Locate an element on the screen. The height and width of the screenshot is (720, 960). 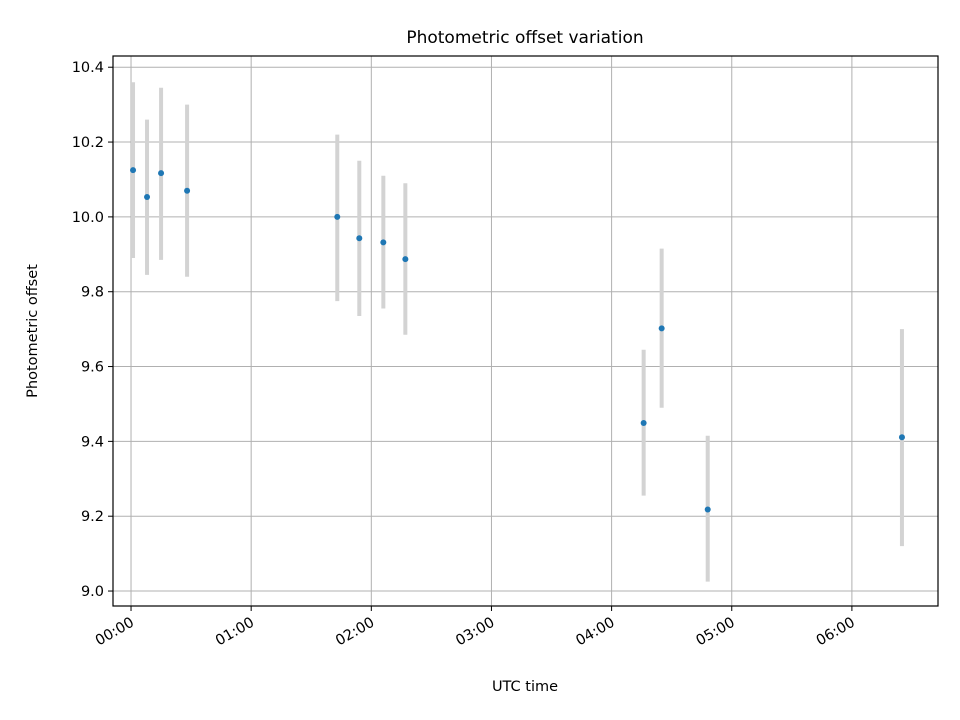
x-tick-label: 04:00 is located at coordinates (595, 632).